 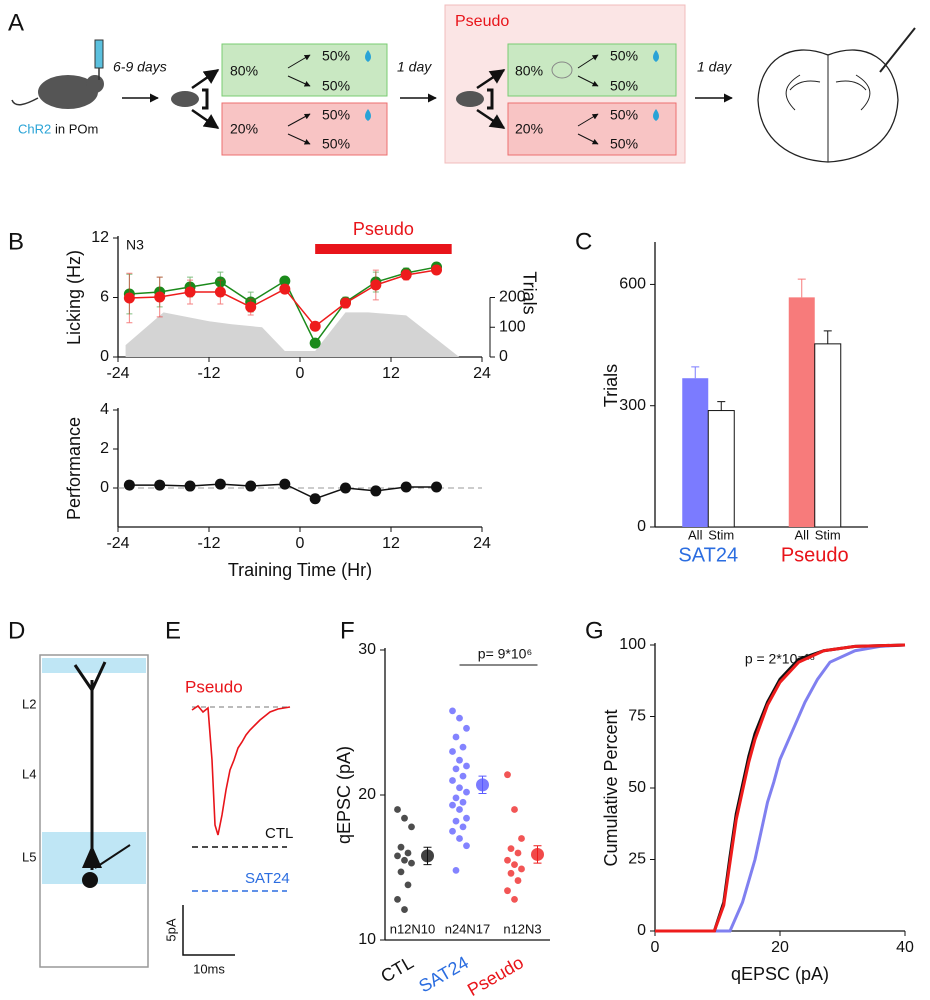 I want to click on water-drop, so click(x=656, y=56).